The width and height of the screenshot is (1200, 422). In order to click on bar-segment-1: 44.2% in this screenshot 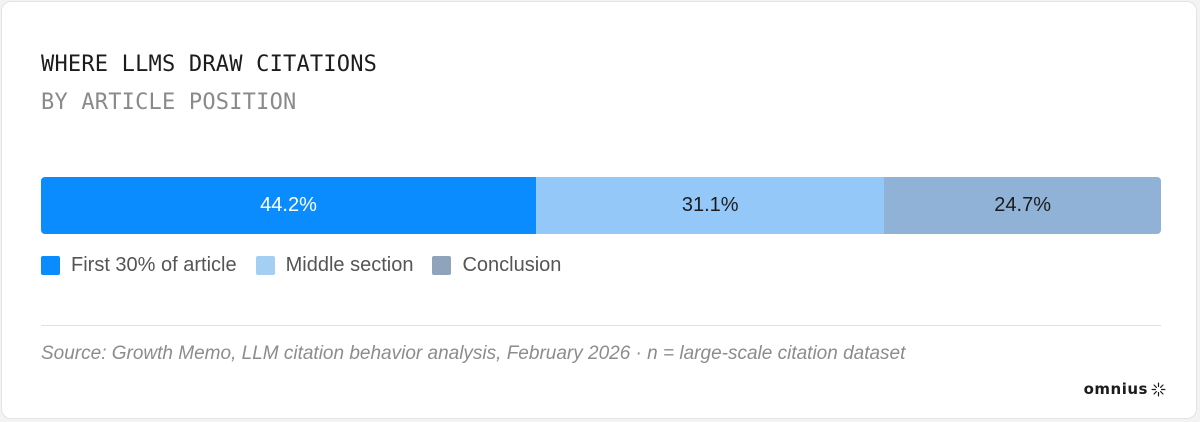, I will do `click(289, 205)`.